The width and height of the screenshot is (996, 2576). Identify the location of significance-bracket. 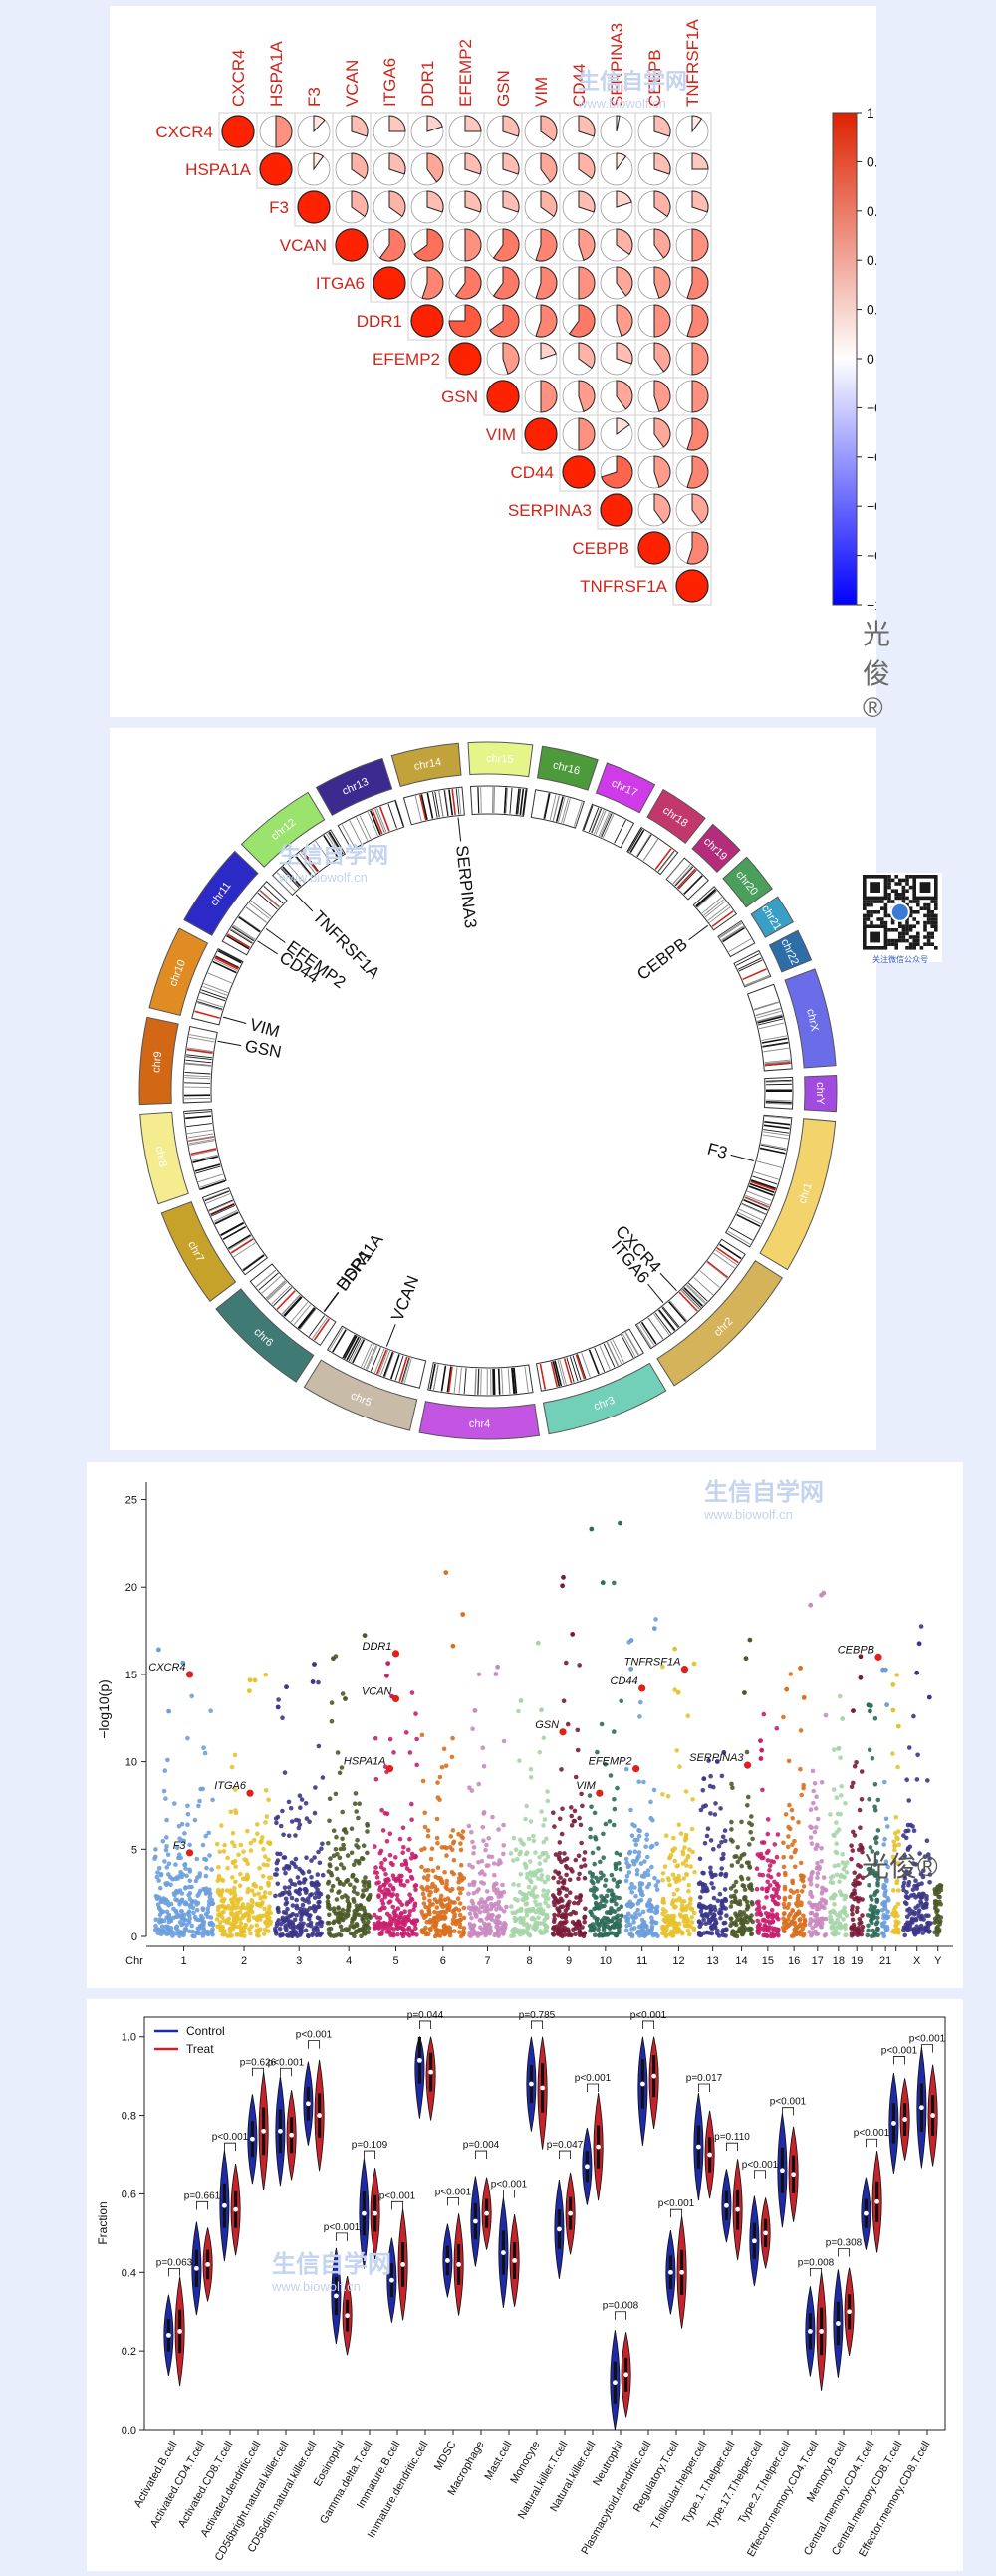
(174, 2272).